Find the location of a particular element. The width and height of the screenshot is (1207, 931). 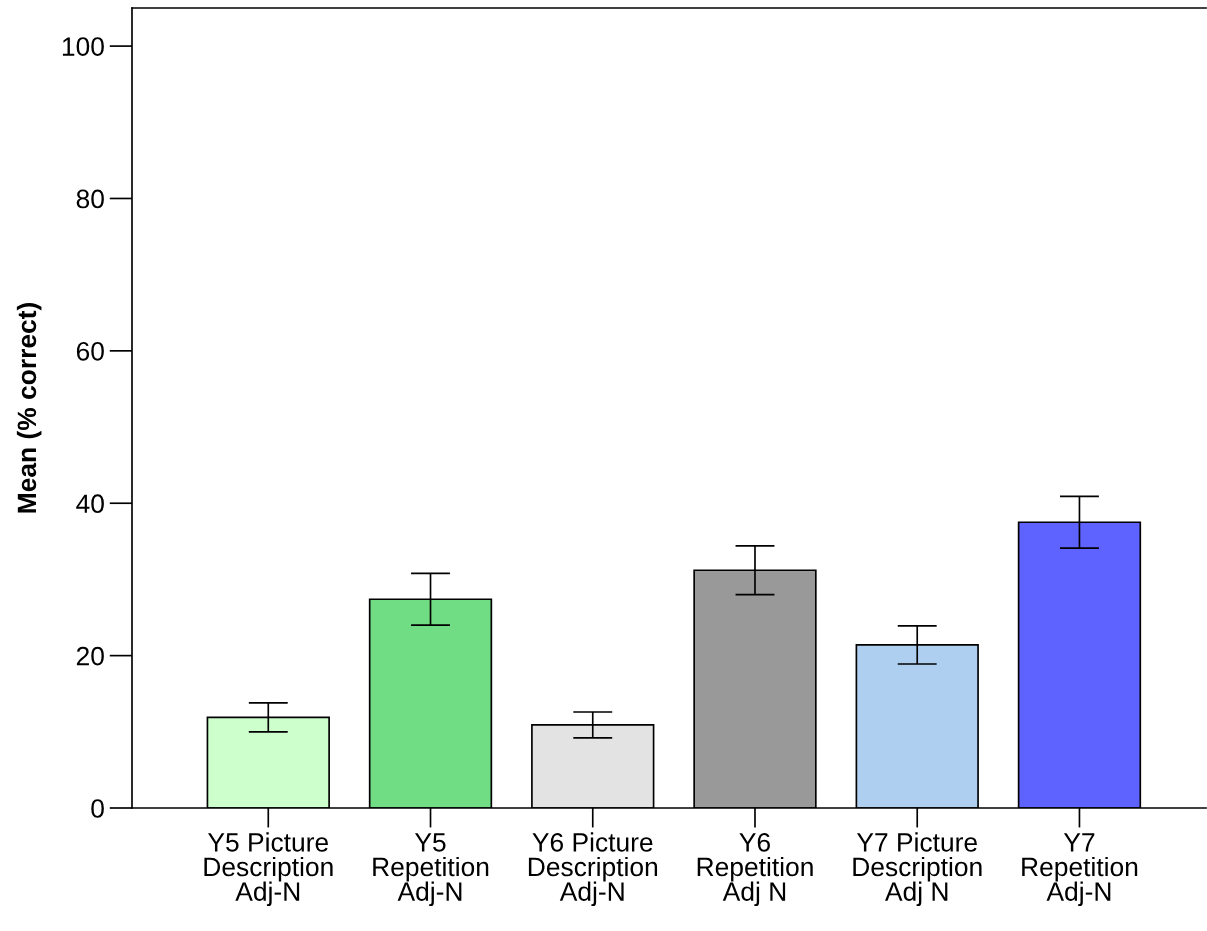

x-tick-label: Y7 Repetition Adj-N is located at coordinates (1080, 870).